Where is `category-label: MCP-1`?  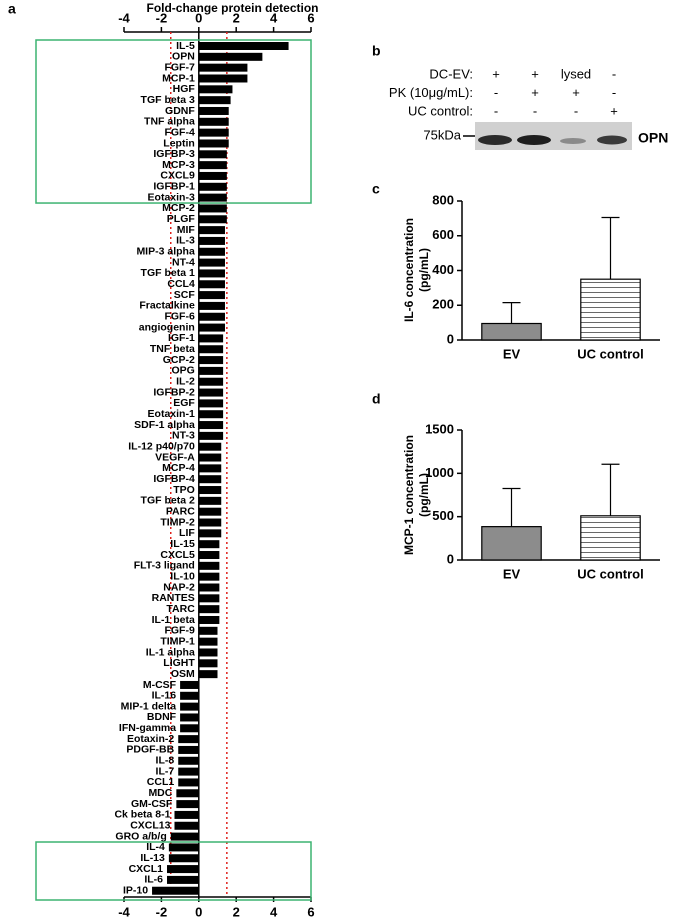
category-label: MCP-1 is located at coordinates (178, 78).